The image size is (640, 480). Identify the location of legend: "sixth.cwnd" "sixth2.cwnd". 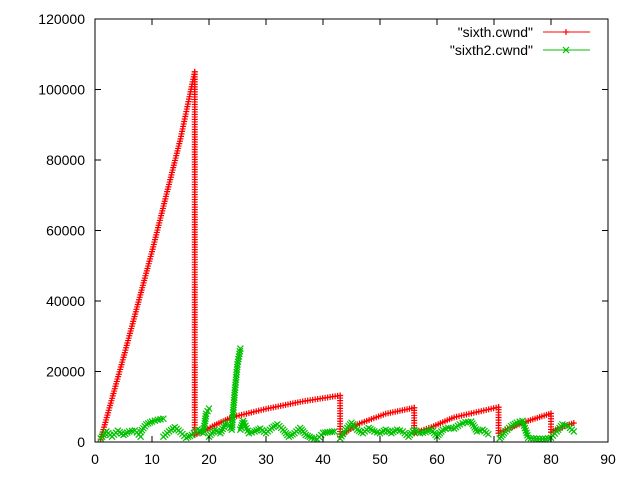
(520, 41).